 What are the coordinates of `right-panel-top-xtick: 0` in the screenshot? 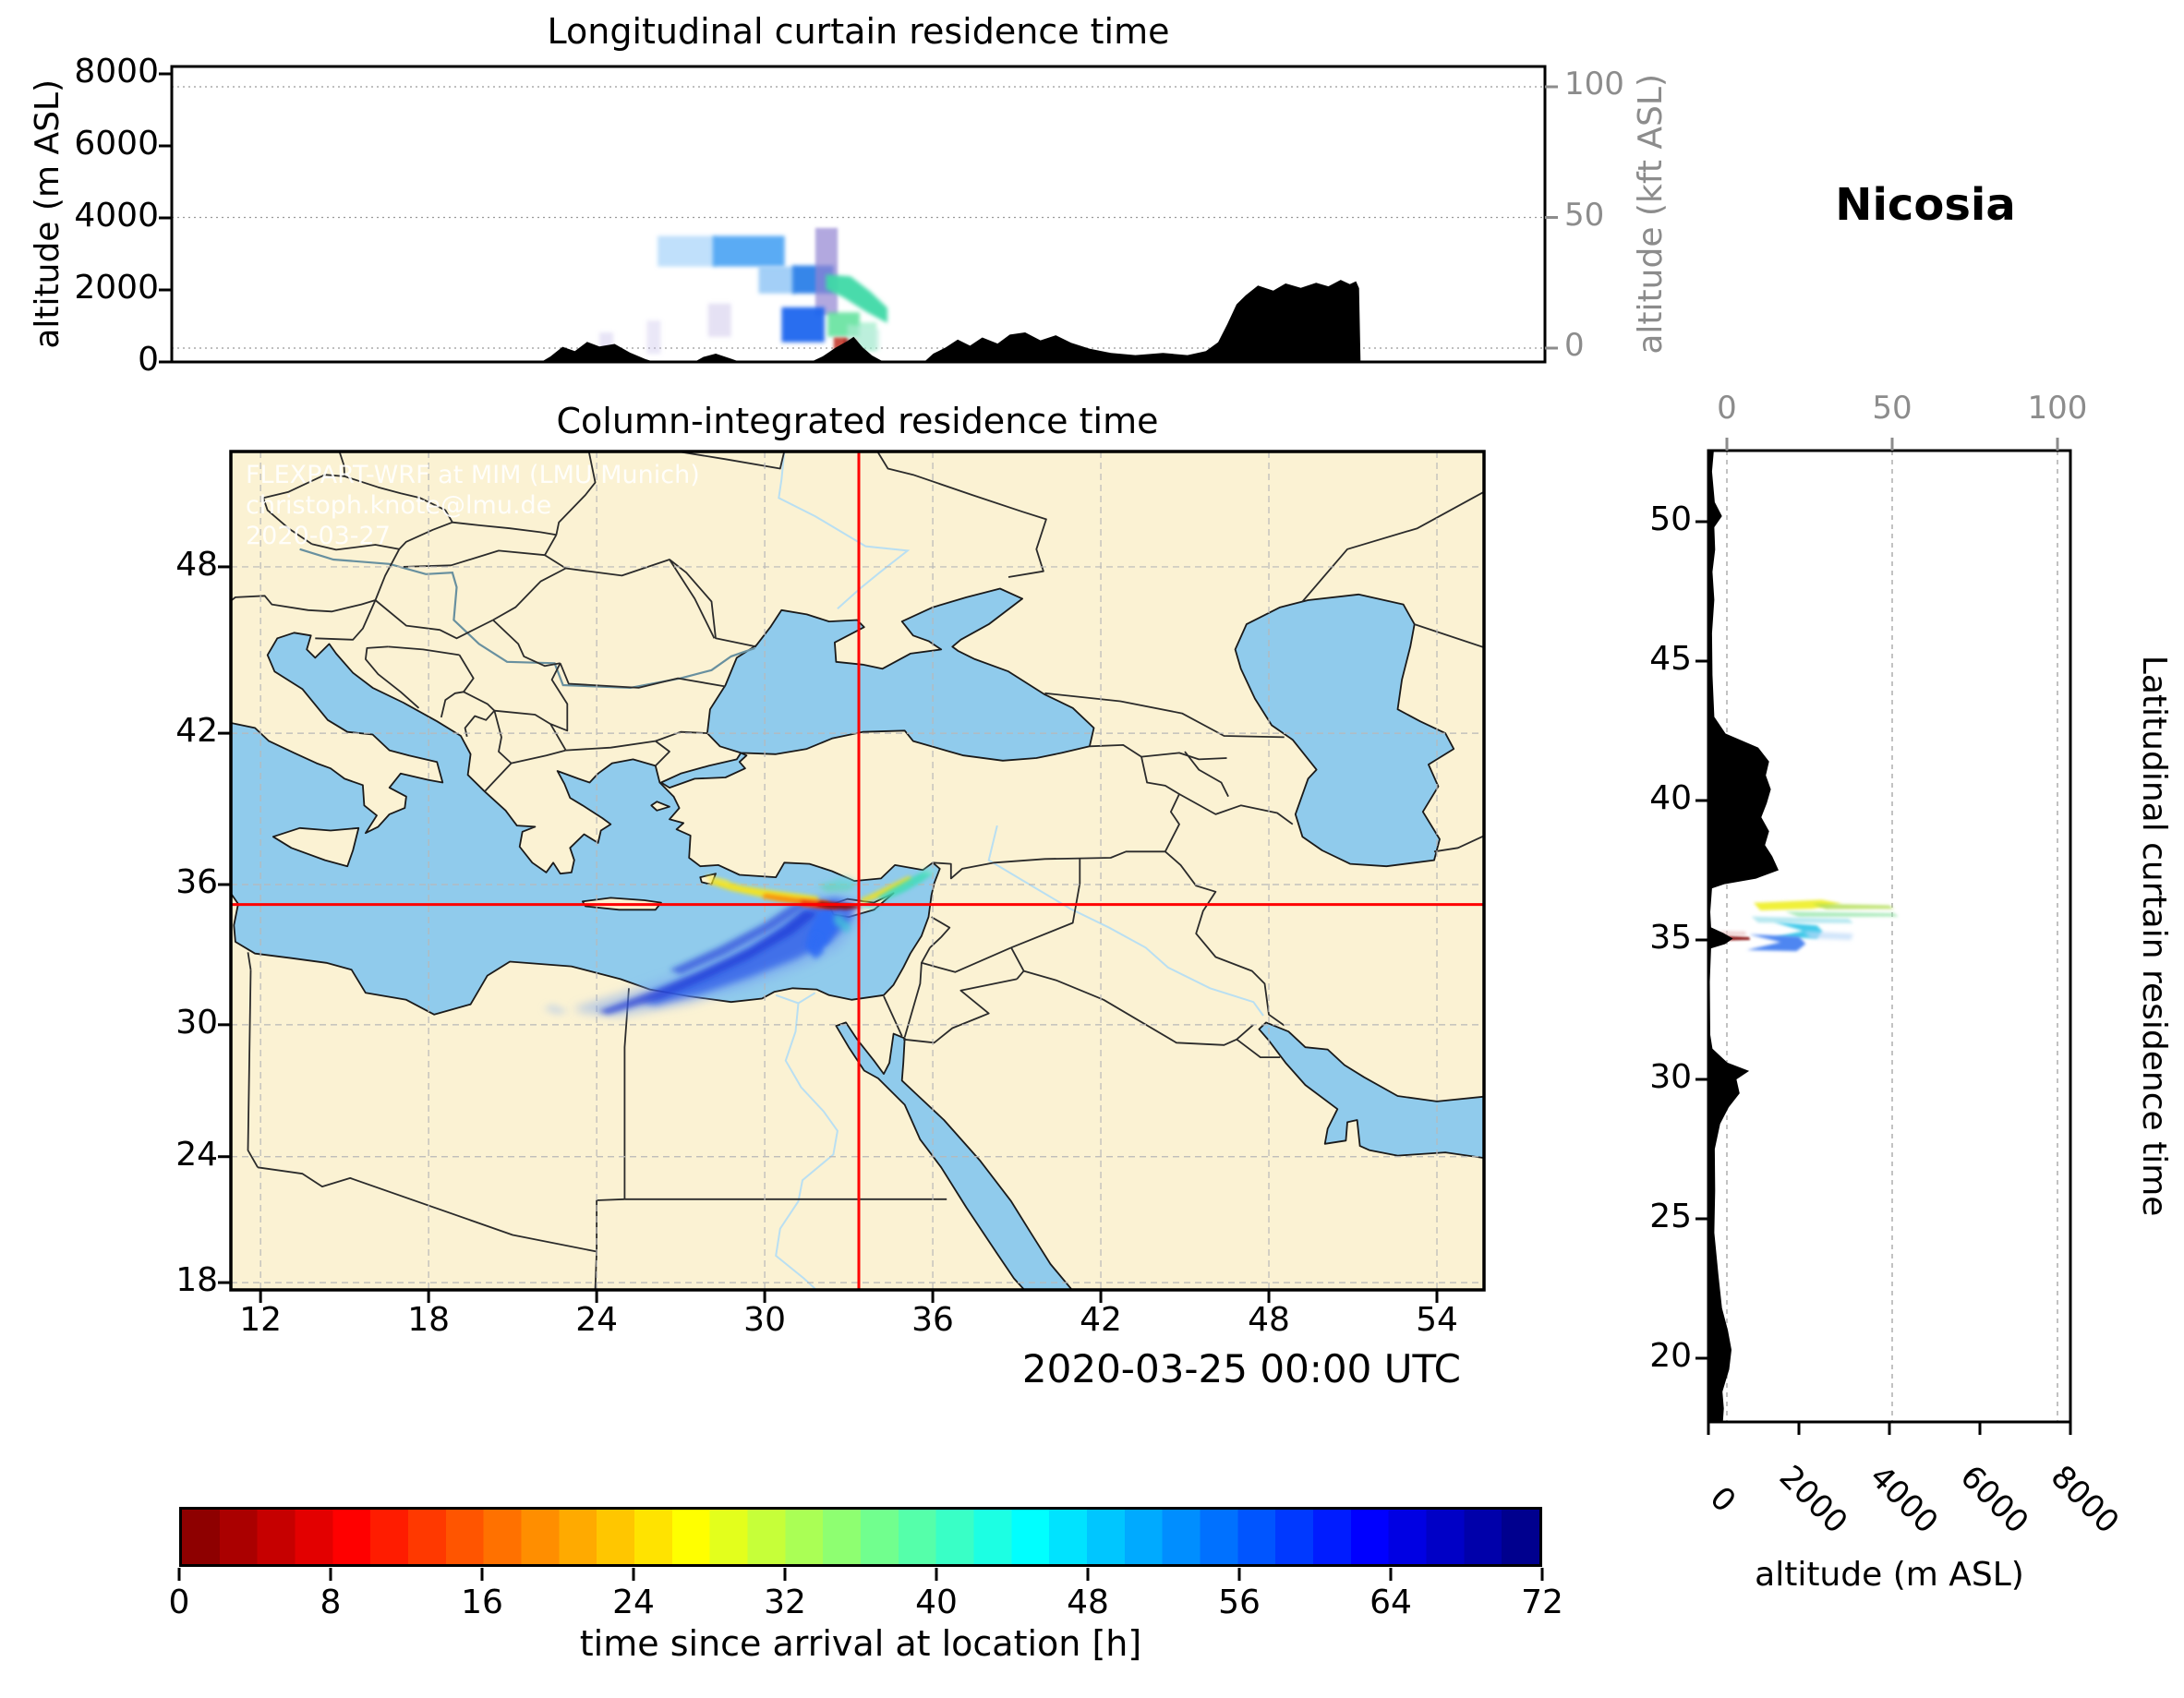 It's located at (1727, 408).